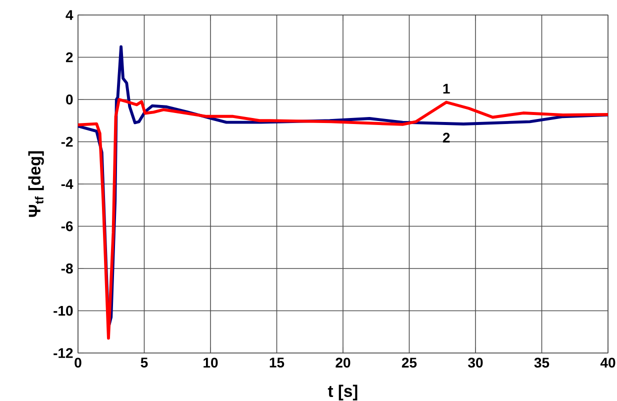 Image resolution: width=617 pixels, height=401 pixels. Describe the element at coordinates (69, 99) in the screenshot. I see `y-tick-label: 0` at that location.